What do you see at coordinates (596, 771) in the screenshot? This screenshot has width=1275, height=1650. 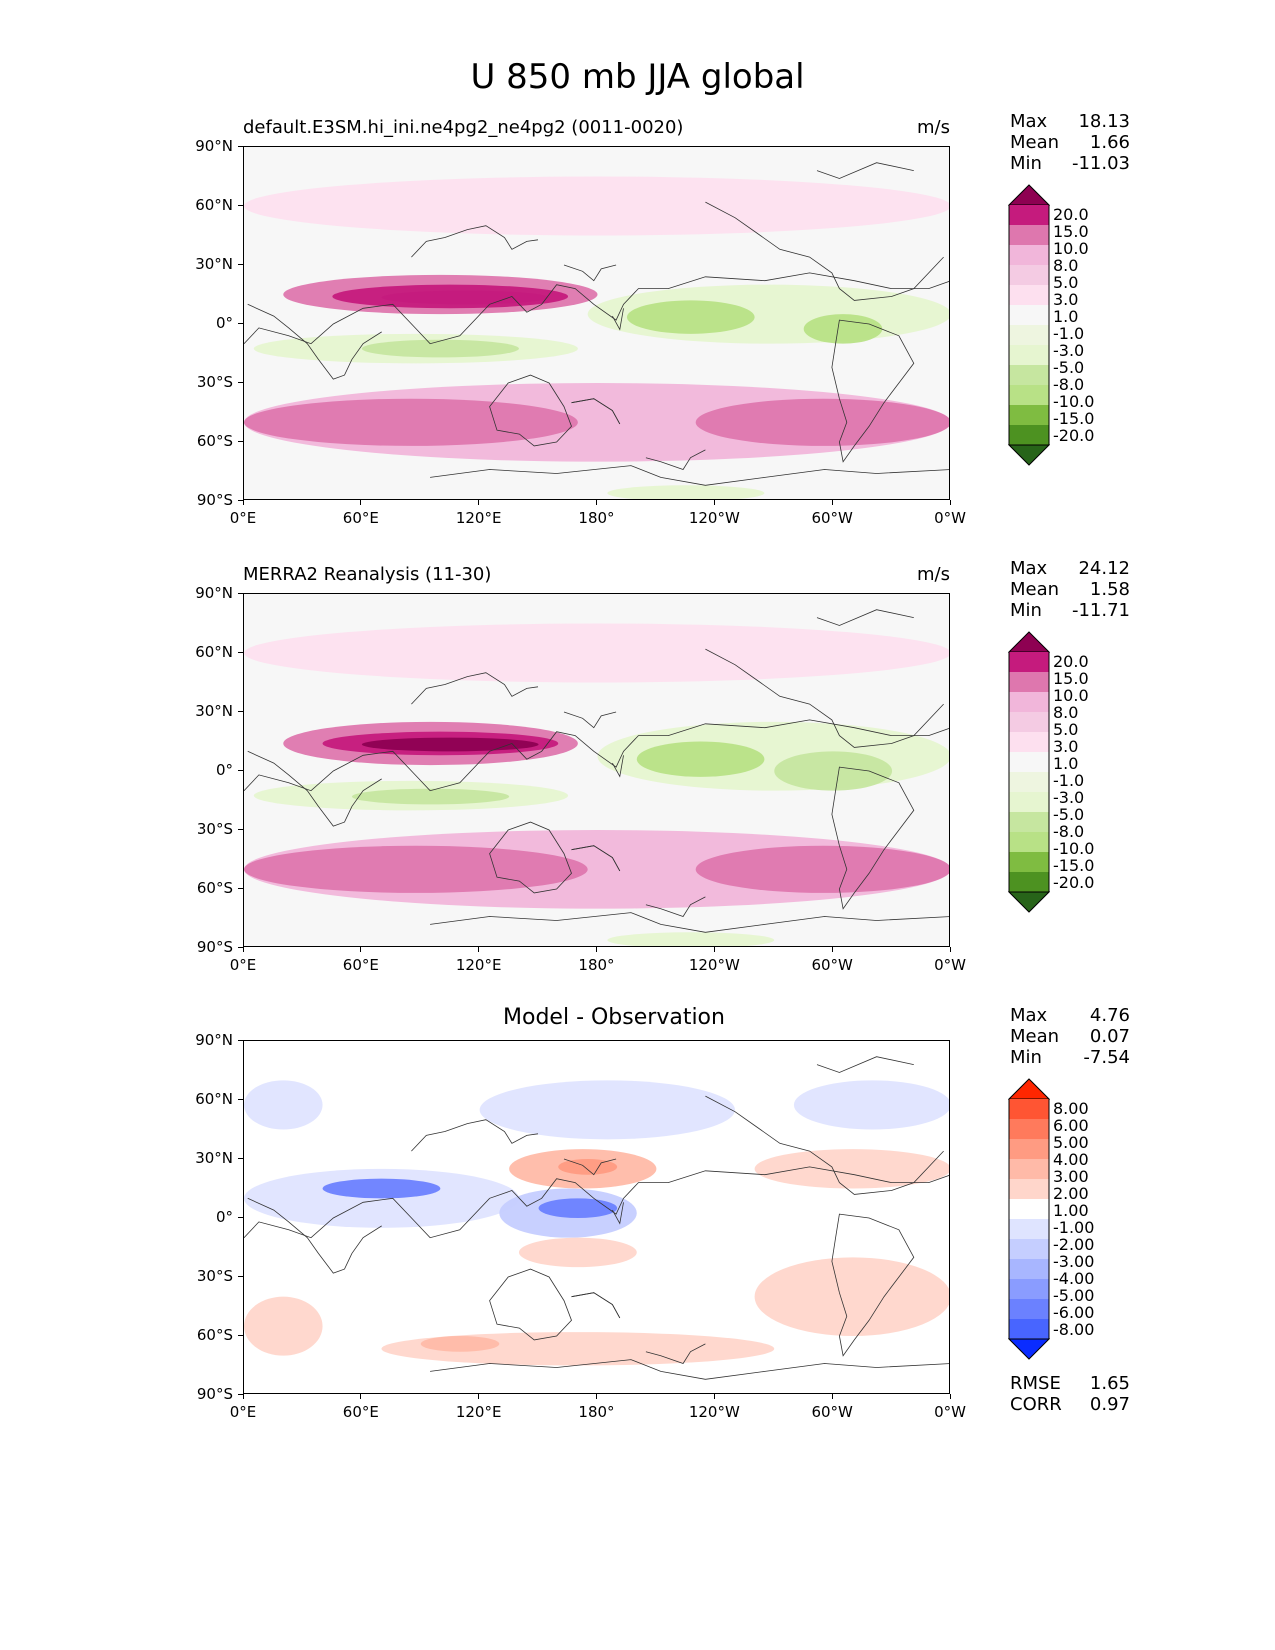 I see `coastlines` at bounding box center [596, 771].